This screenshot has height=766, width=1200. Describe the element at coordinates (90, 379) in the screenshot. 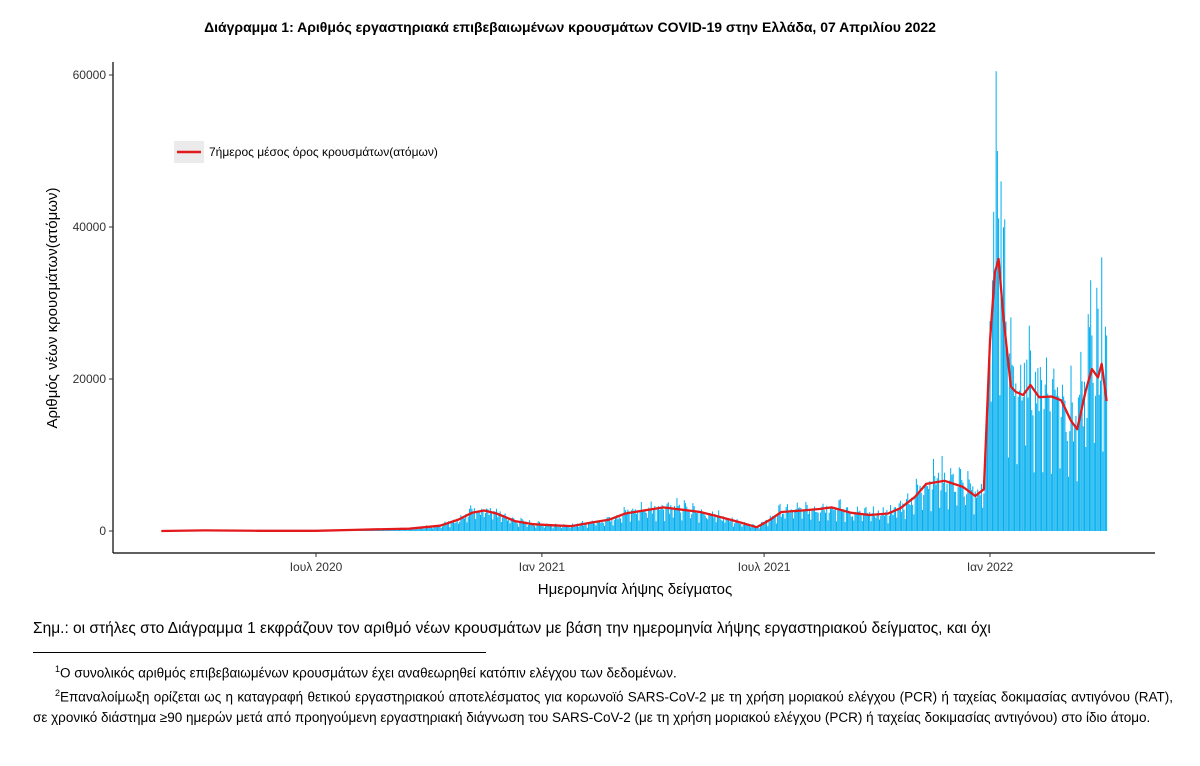

I see `y-tick-label: 20000` at that location.